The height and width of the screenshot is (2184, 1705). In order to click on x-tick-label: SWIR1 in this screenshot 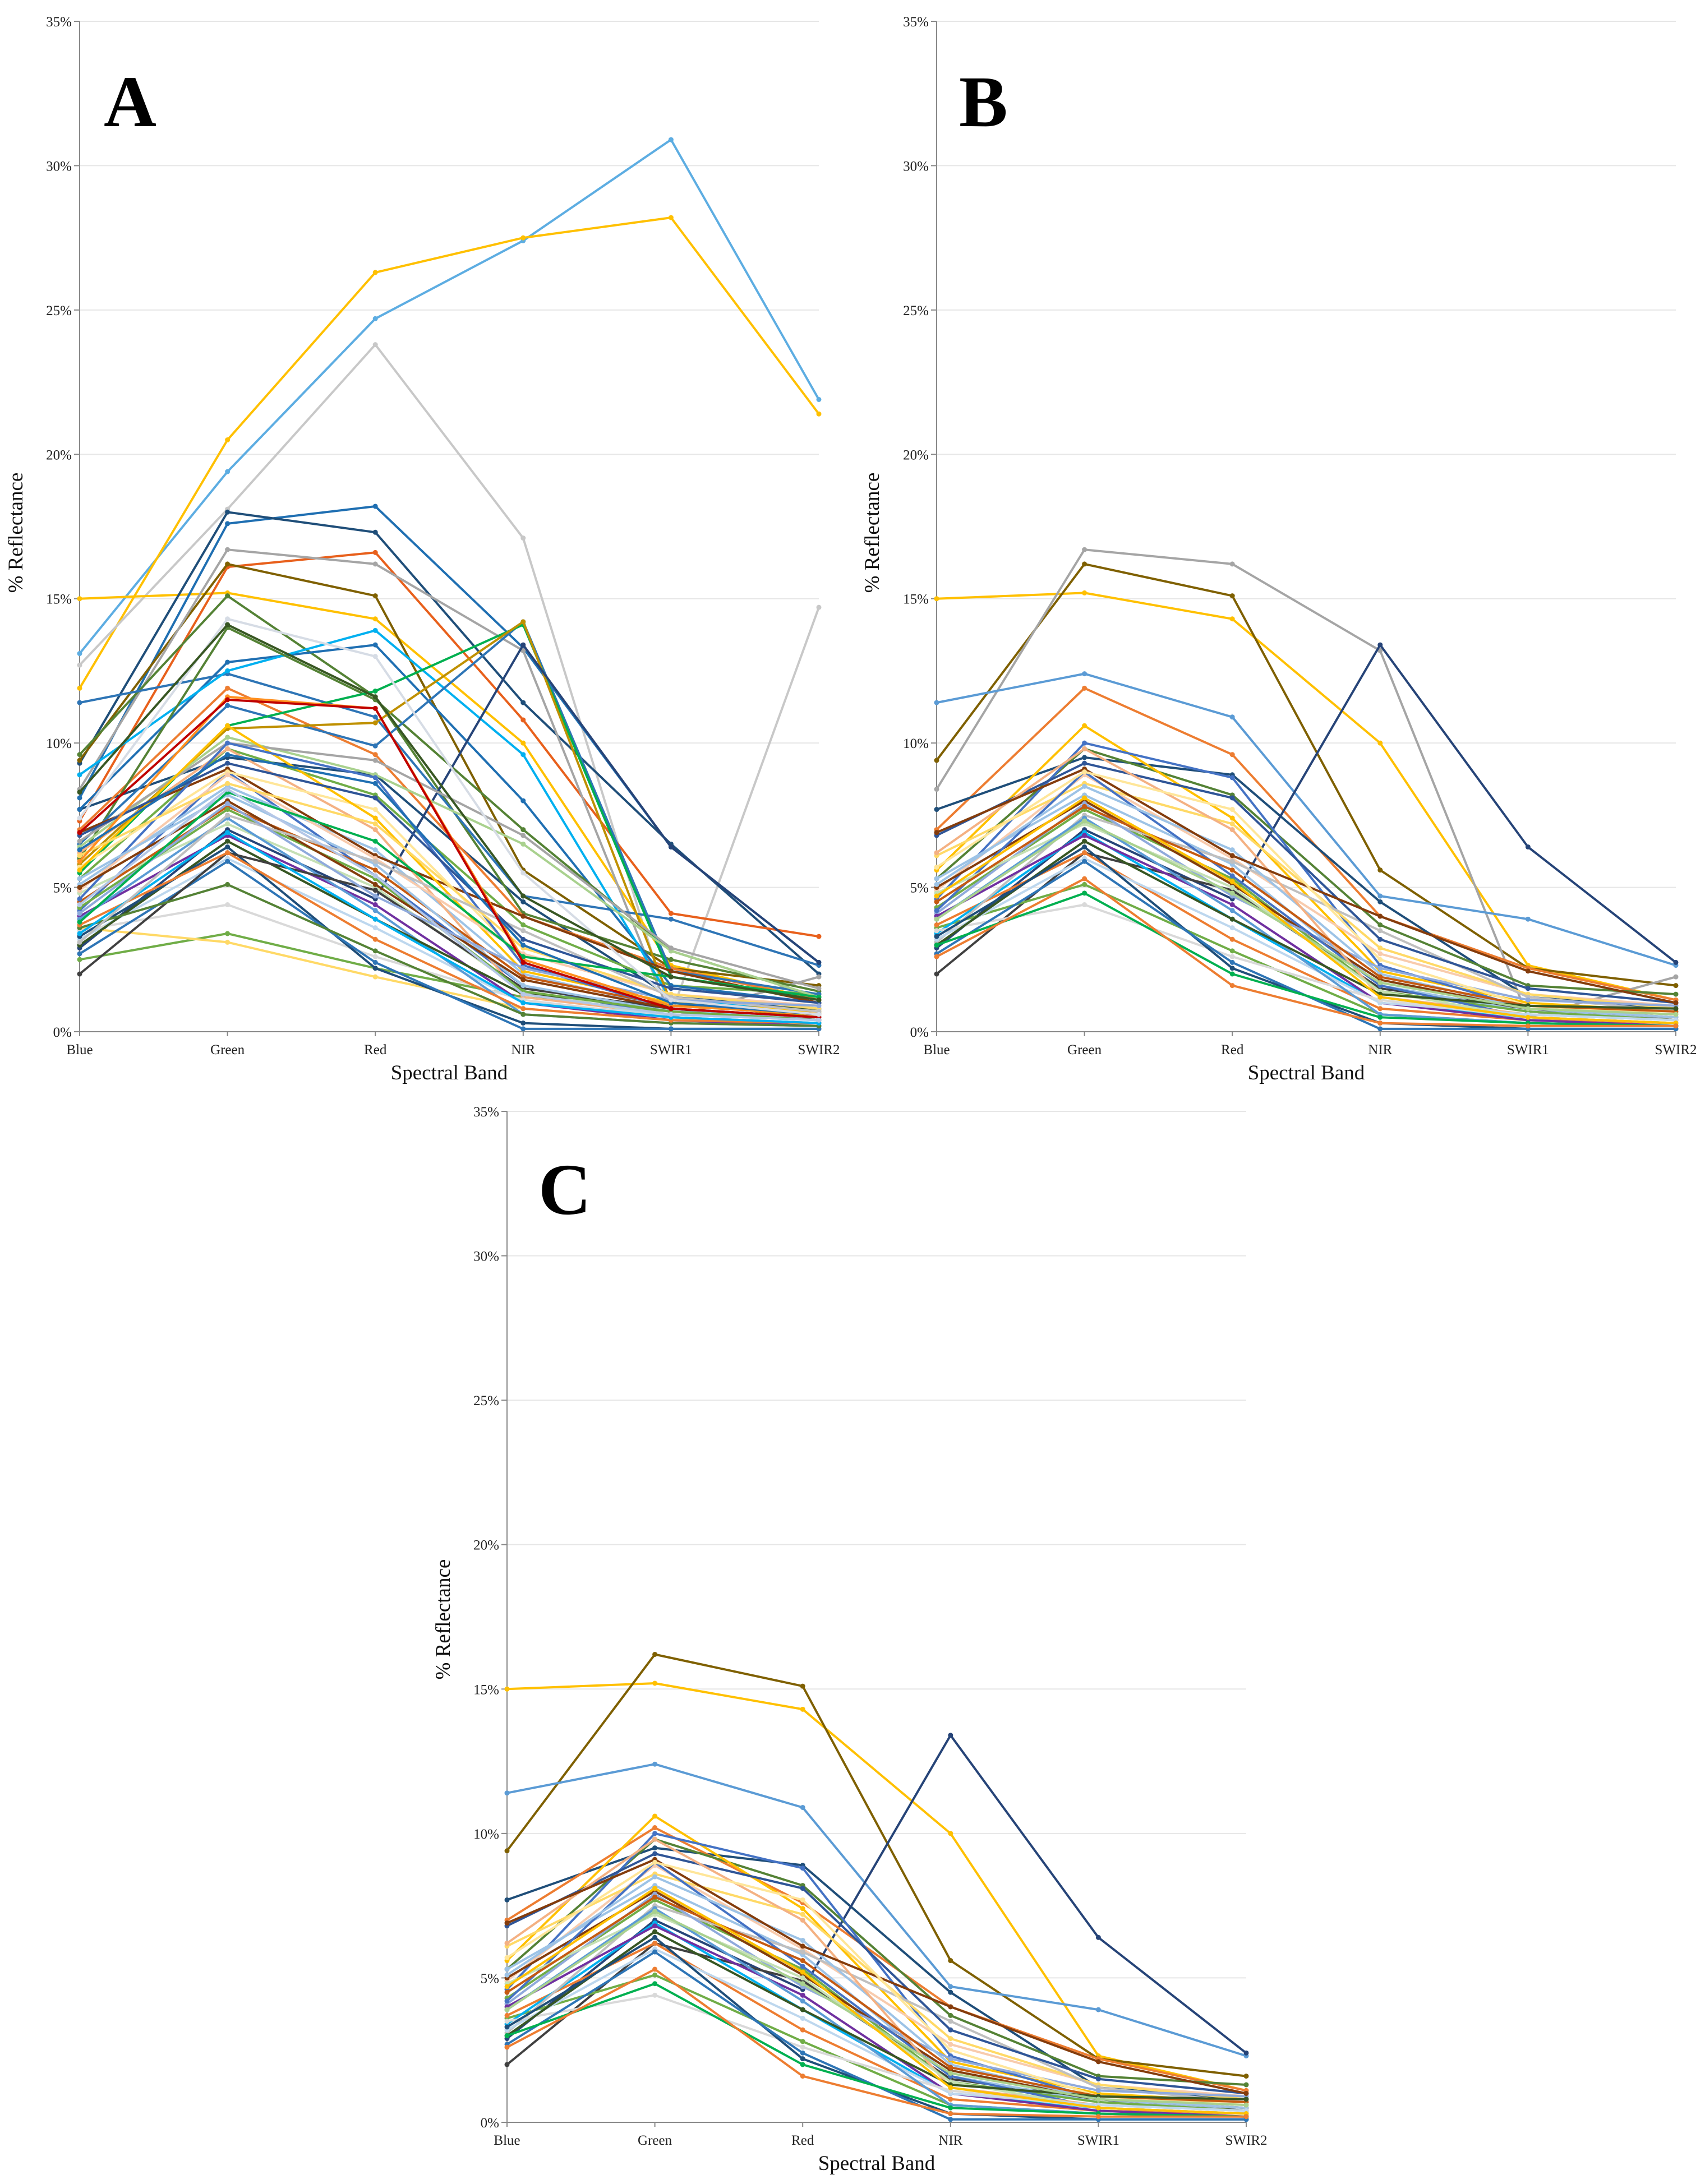, I will do `click(671, 1050)`.